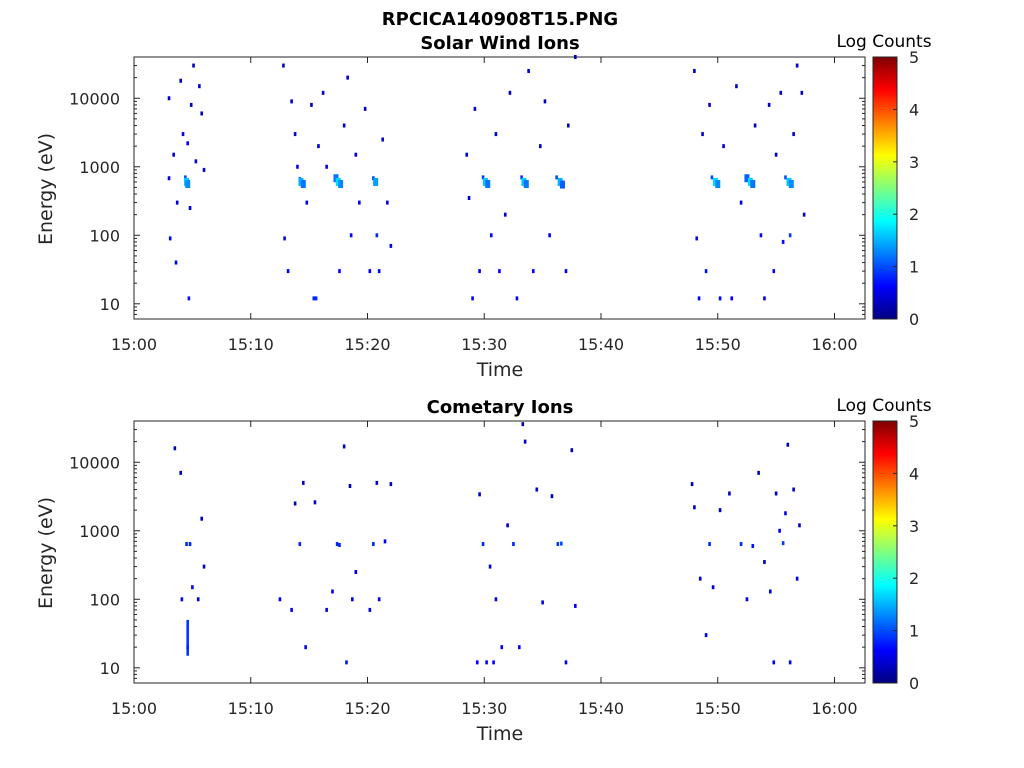 Image resolution: width=1024 pixels, height=768 pixels. I want to click on cometary-title: Cometary Ions, so click(500, 407).